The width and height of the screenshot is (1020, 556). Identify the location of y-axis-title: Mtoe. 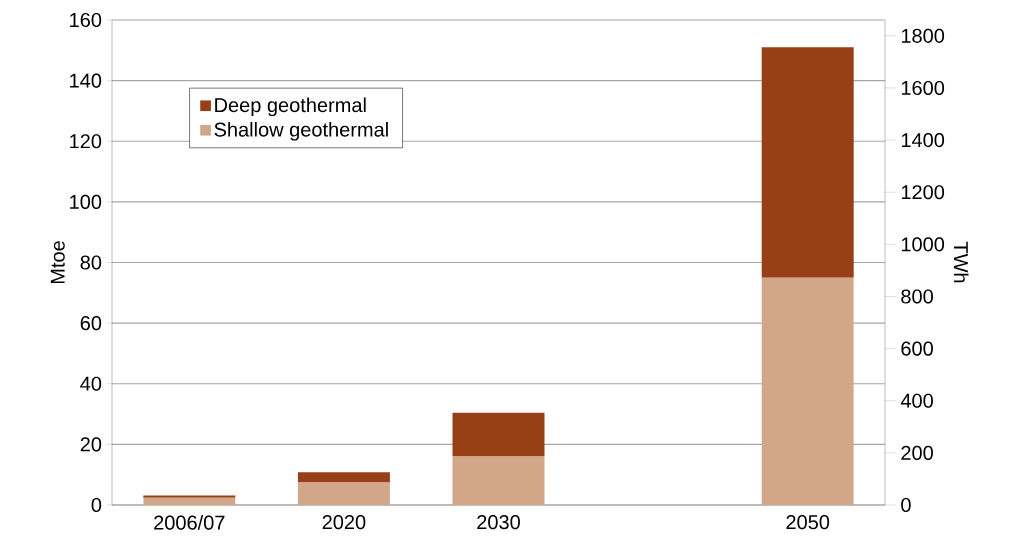
(57, 262).